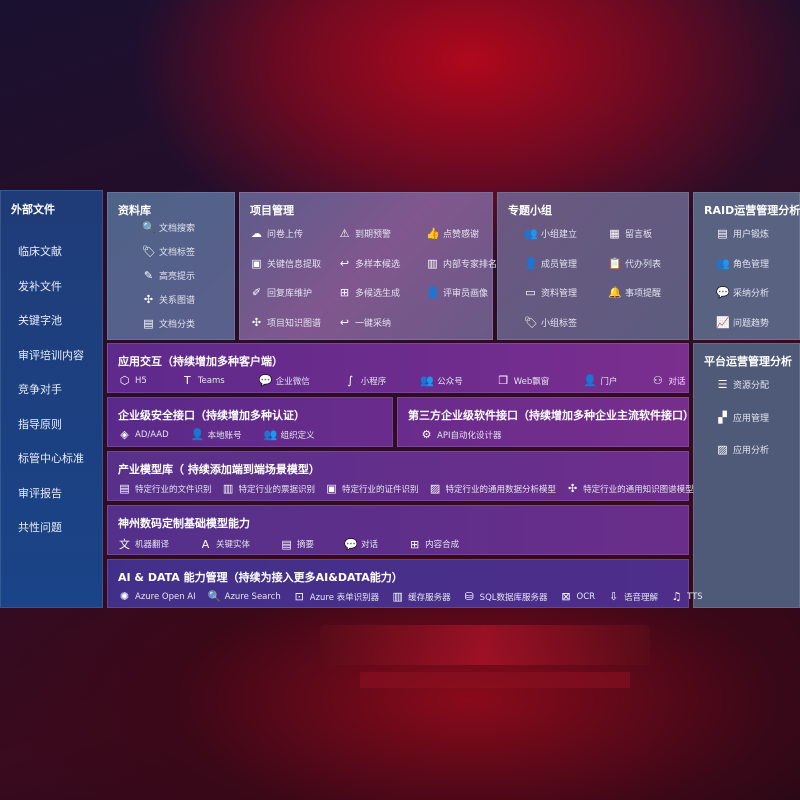 This screenshot has height=800, width=800. I want to click on module-item: ↩ 一键采纳, so click(364, 322).